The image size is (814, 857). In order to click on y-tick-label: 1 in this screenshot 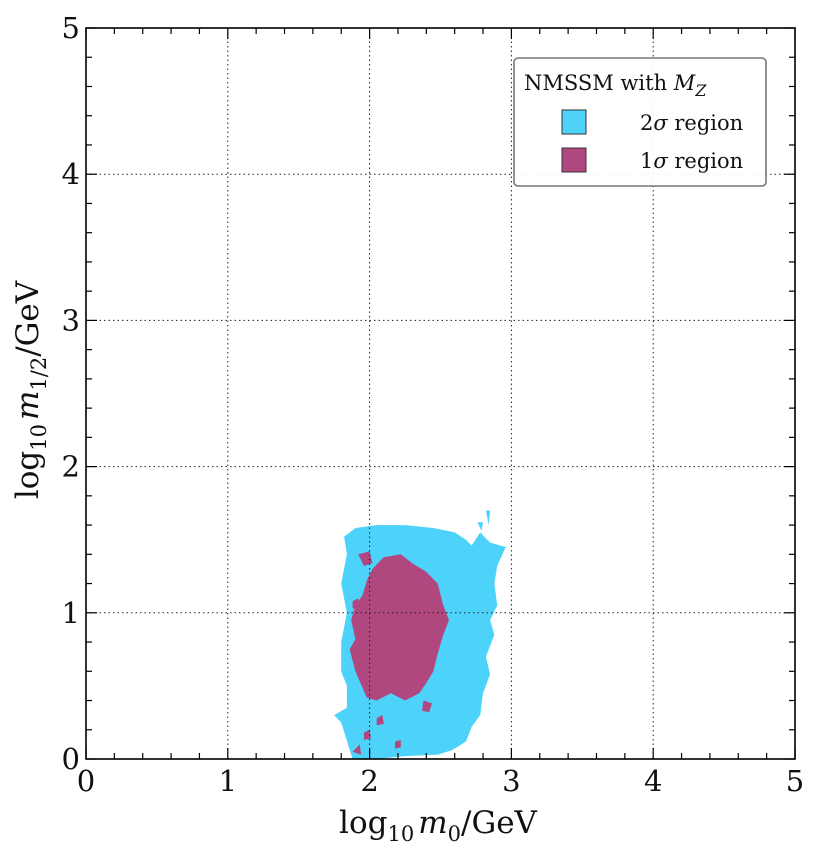, I will do `click(71, 613)`.